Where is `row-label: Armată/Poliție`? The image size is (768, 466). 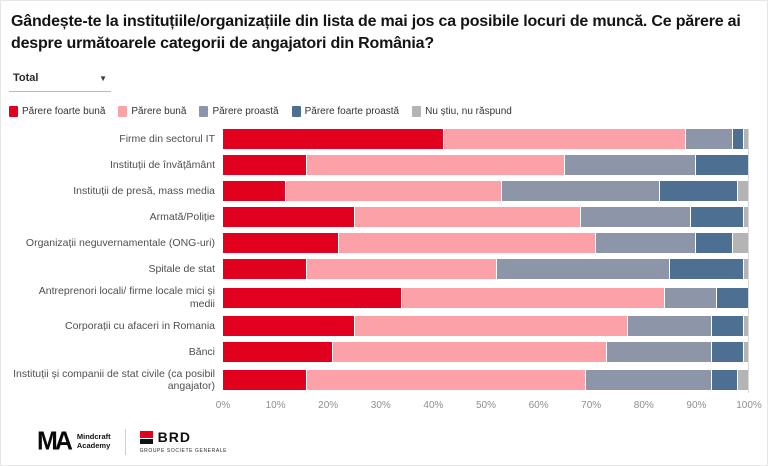
row-label: Armată/Poliție is located at coordinates (182, 217).